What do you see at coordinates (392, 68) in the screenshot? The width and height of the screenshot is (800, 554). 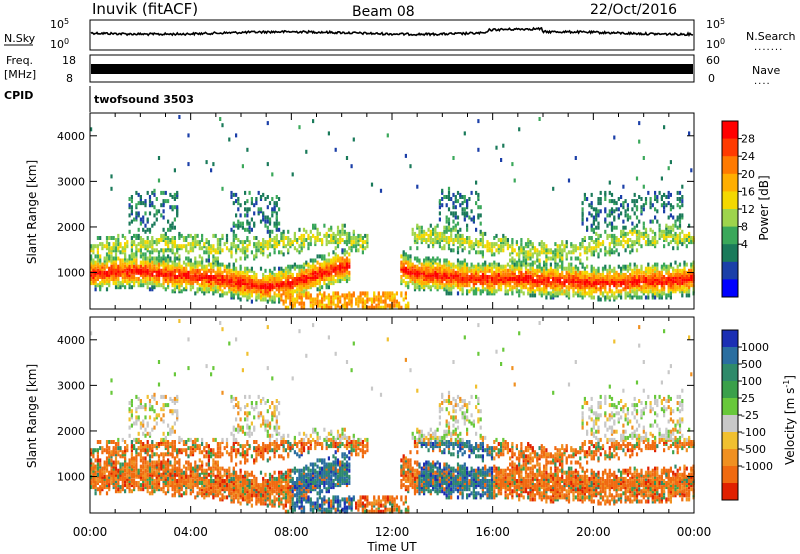 I see `freq-panel` at bounding box center [392, 68].